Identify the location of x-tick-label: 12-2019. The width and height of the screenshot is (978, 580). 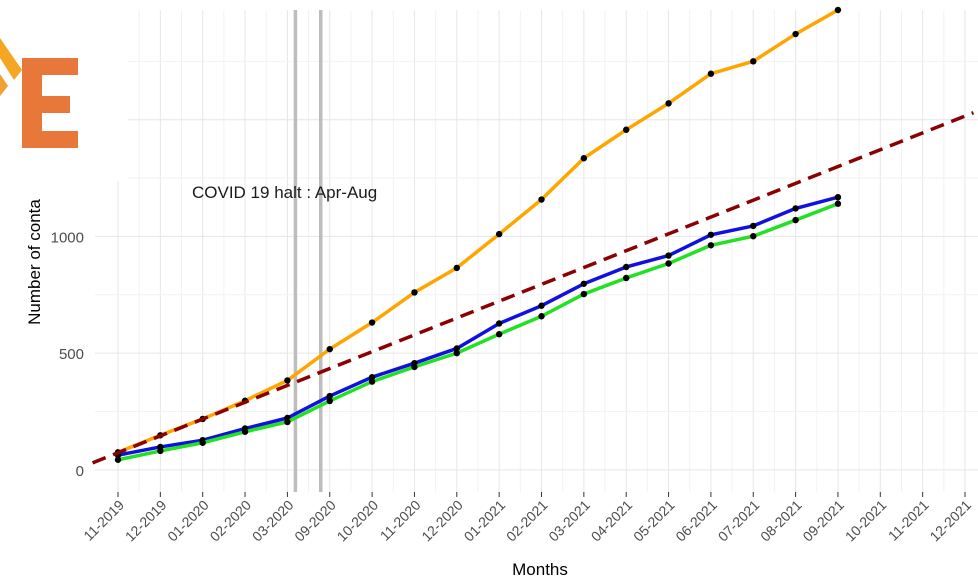
(146, 521).